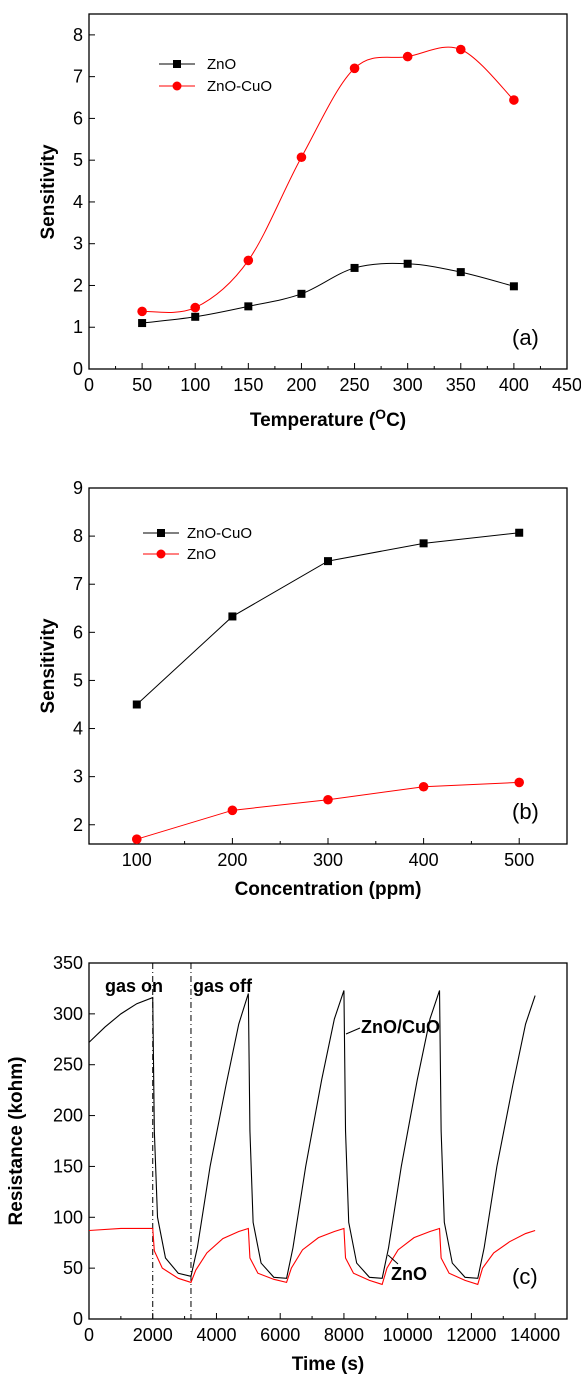 The image size is (581, 1379). What do you see at coordinates (197, 544) in the screenshot?
I see `legend-b: ZnO-CuO ZnO` at bounding box center [197, 544].